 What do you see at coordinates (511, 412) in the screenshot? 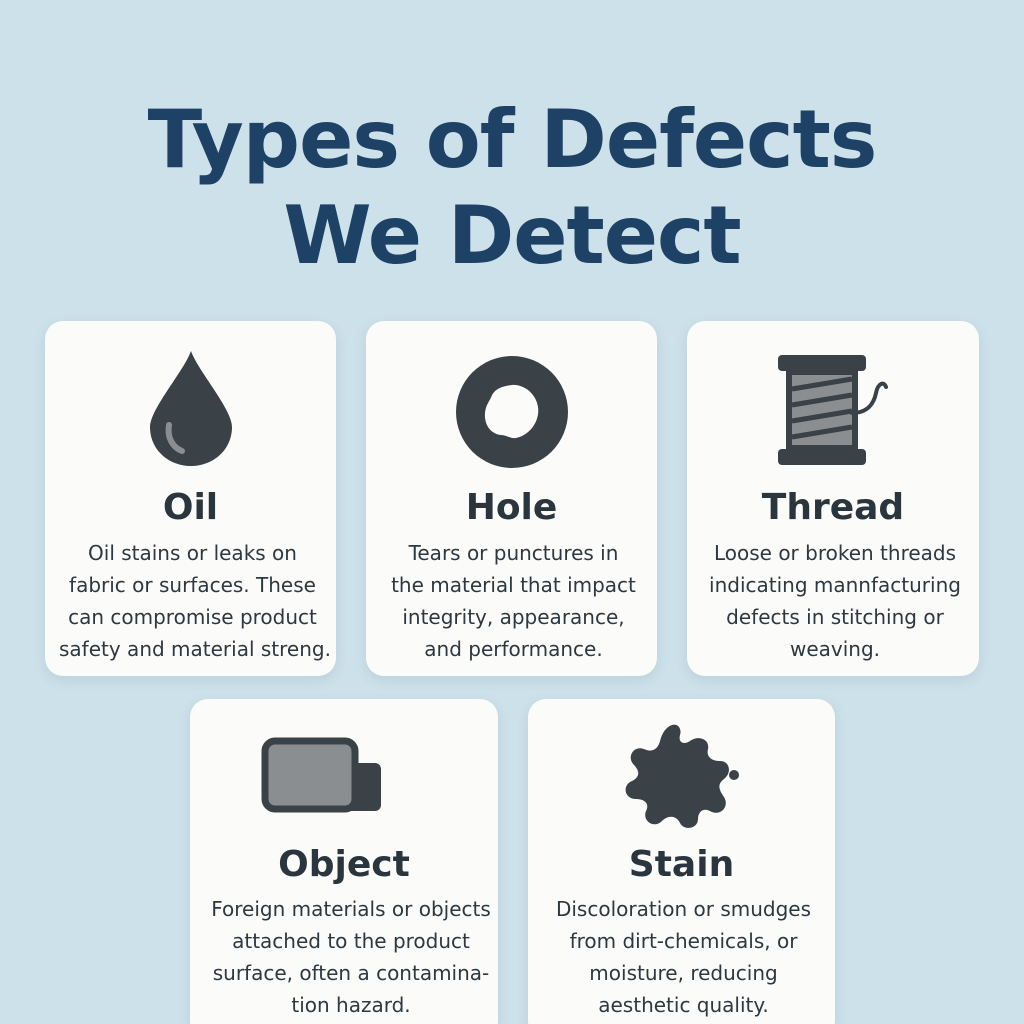
I see `hole-ring-icon` at bounding box center [511, 412].